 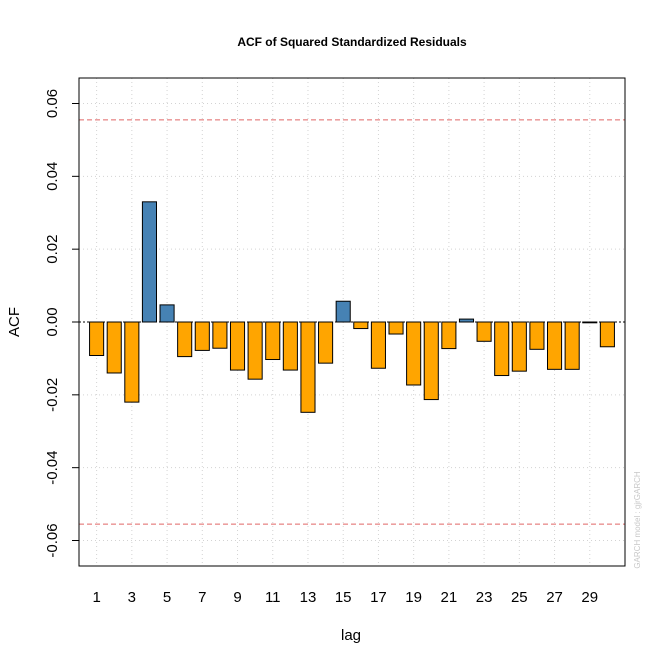 What do you see at coordinates (308, 597) in the screenshot?
I see `x-tick-label: 13` at bounding box center [308, 597].